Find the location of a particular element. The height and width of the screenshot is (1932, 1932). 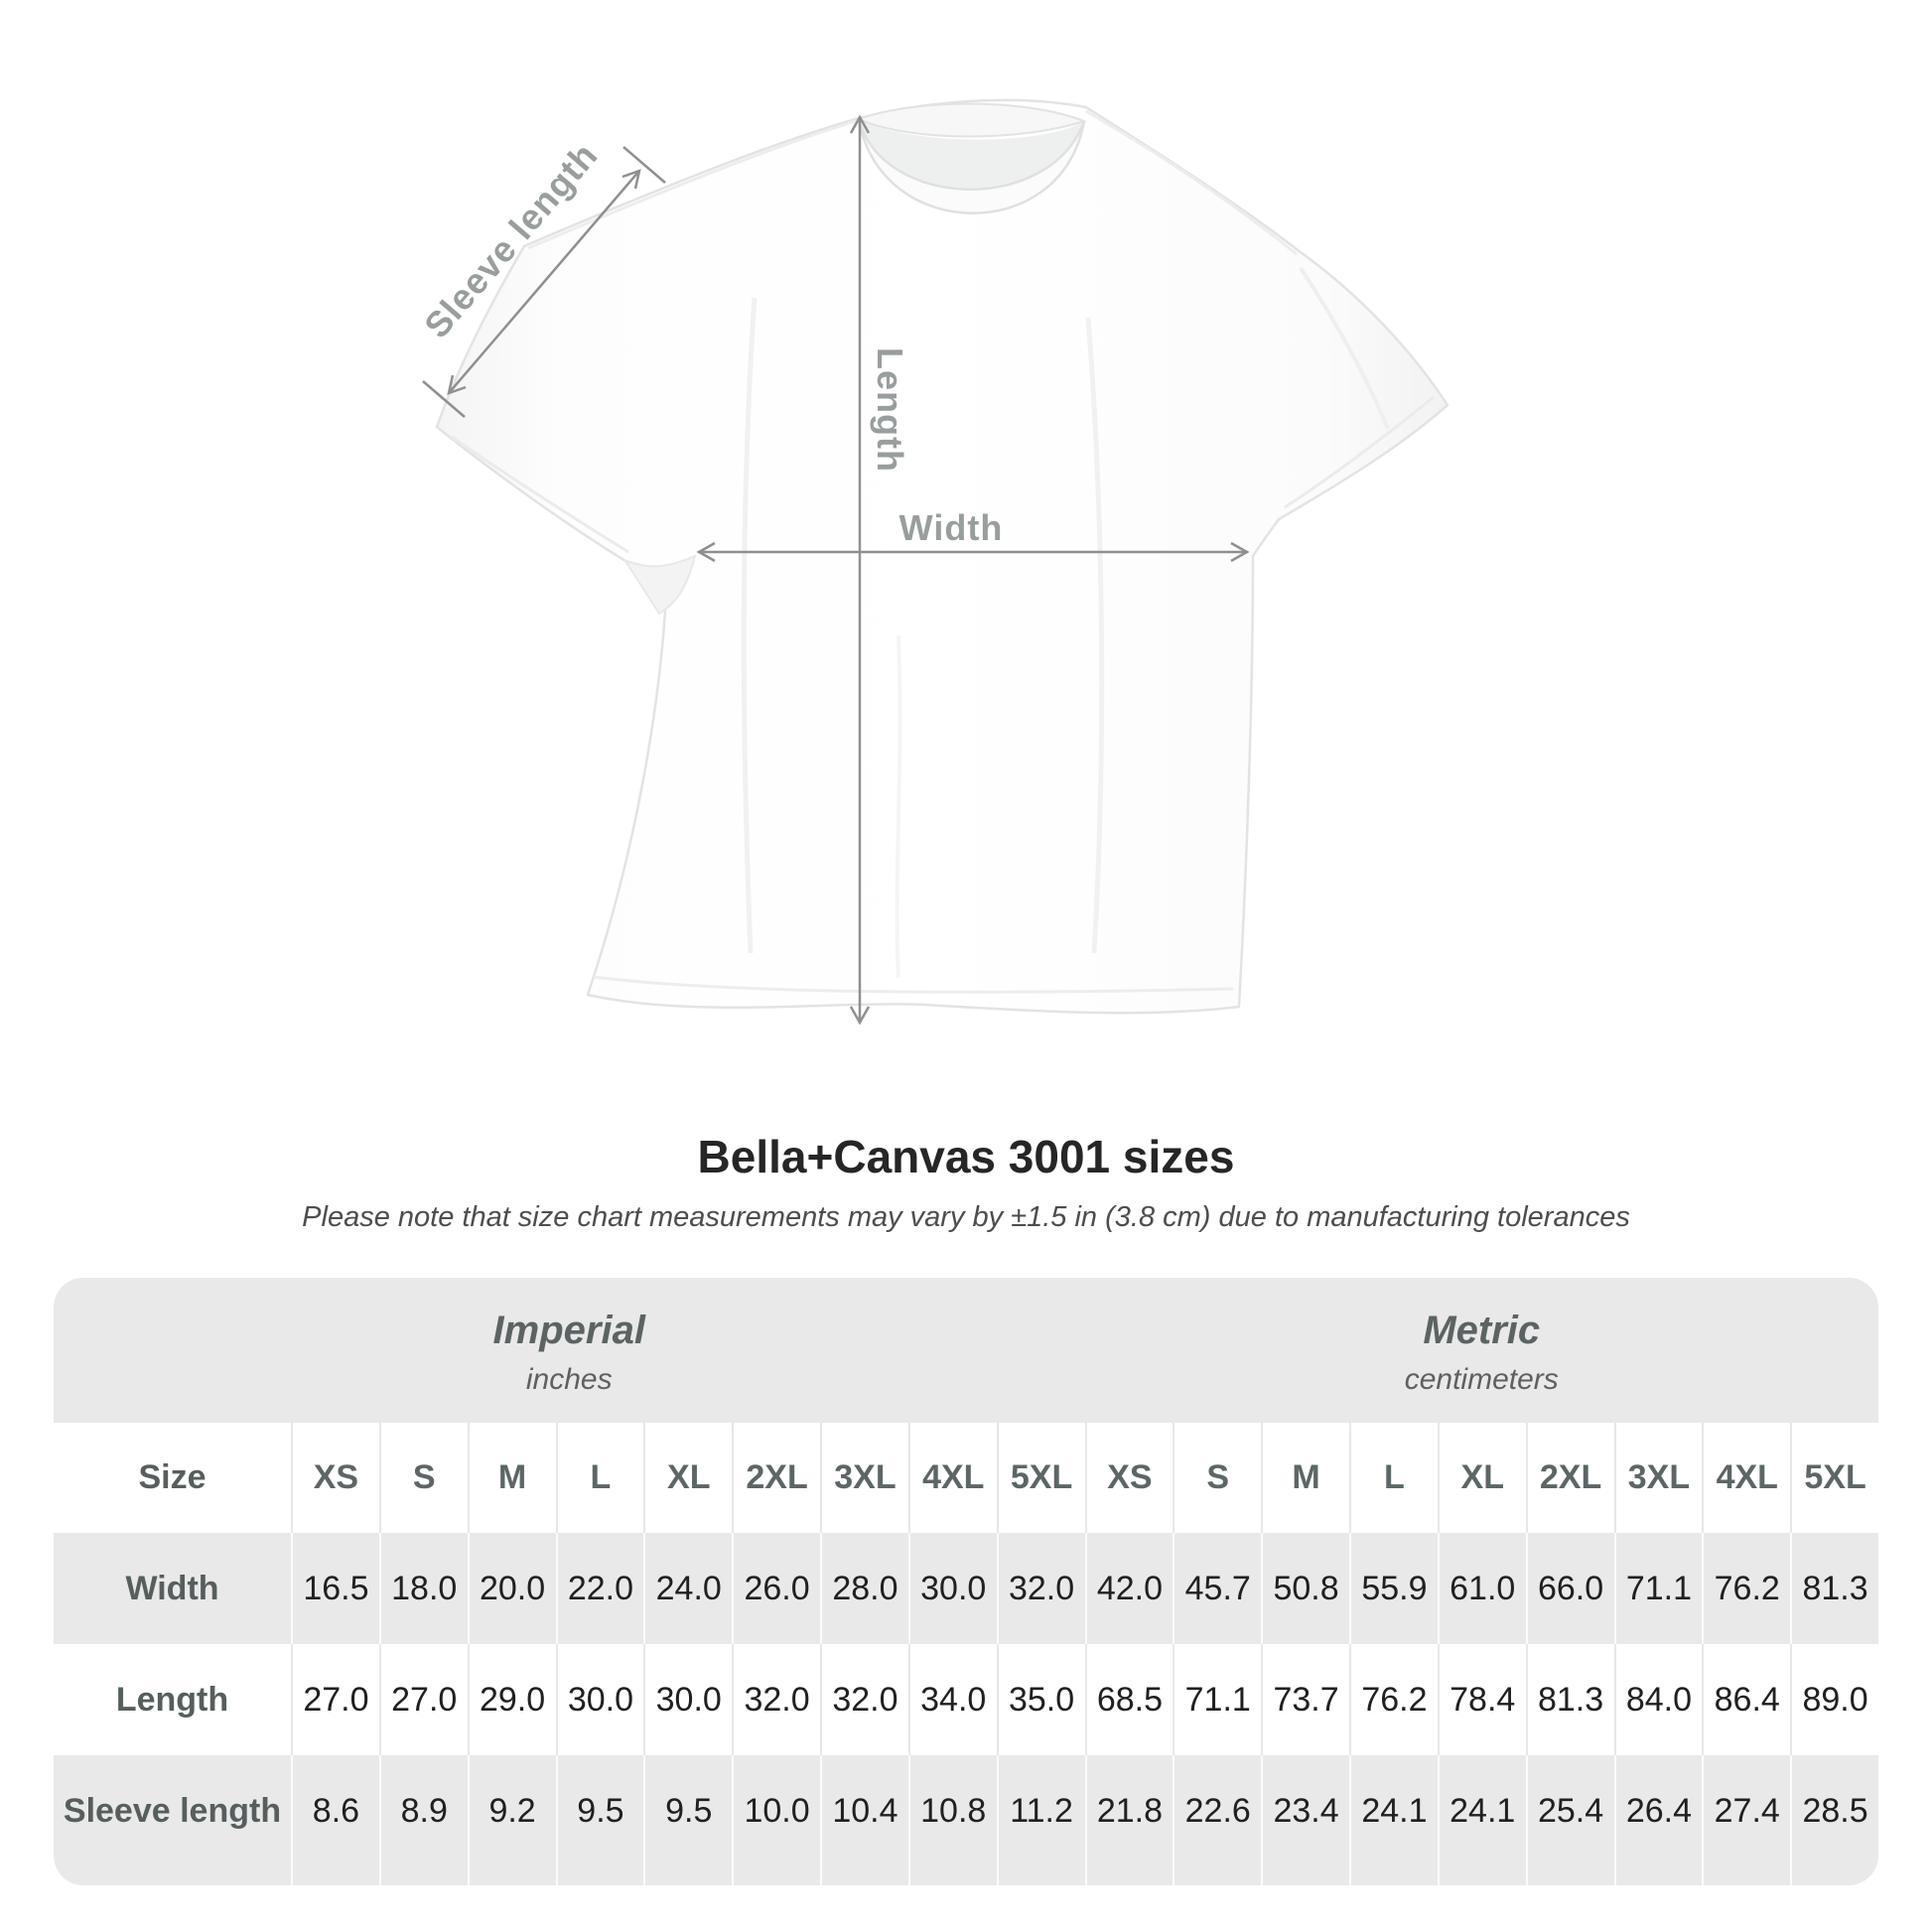

width-label: Width is located at coordinates (951, 528).